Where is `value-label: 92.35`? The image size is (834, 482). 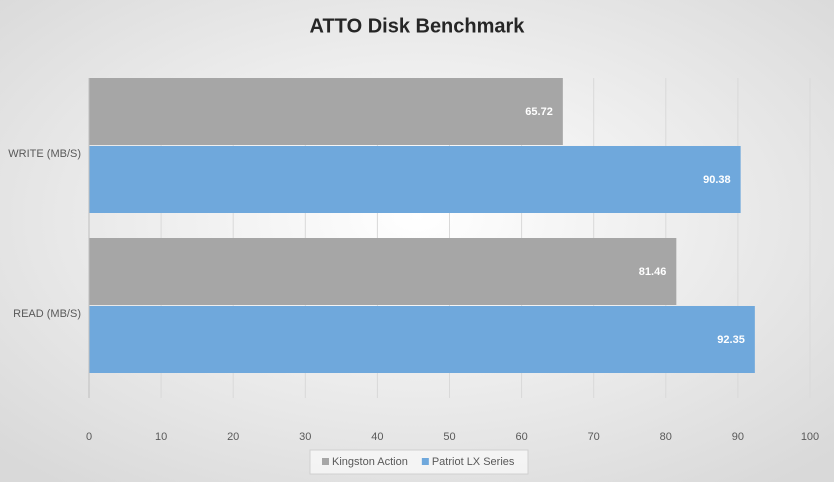
value-label: 92.35 is located at coordinates (731, 340).